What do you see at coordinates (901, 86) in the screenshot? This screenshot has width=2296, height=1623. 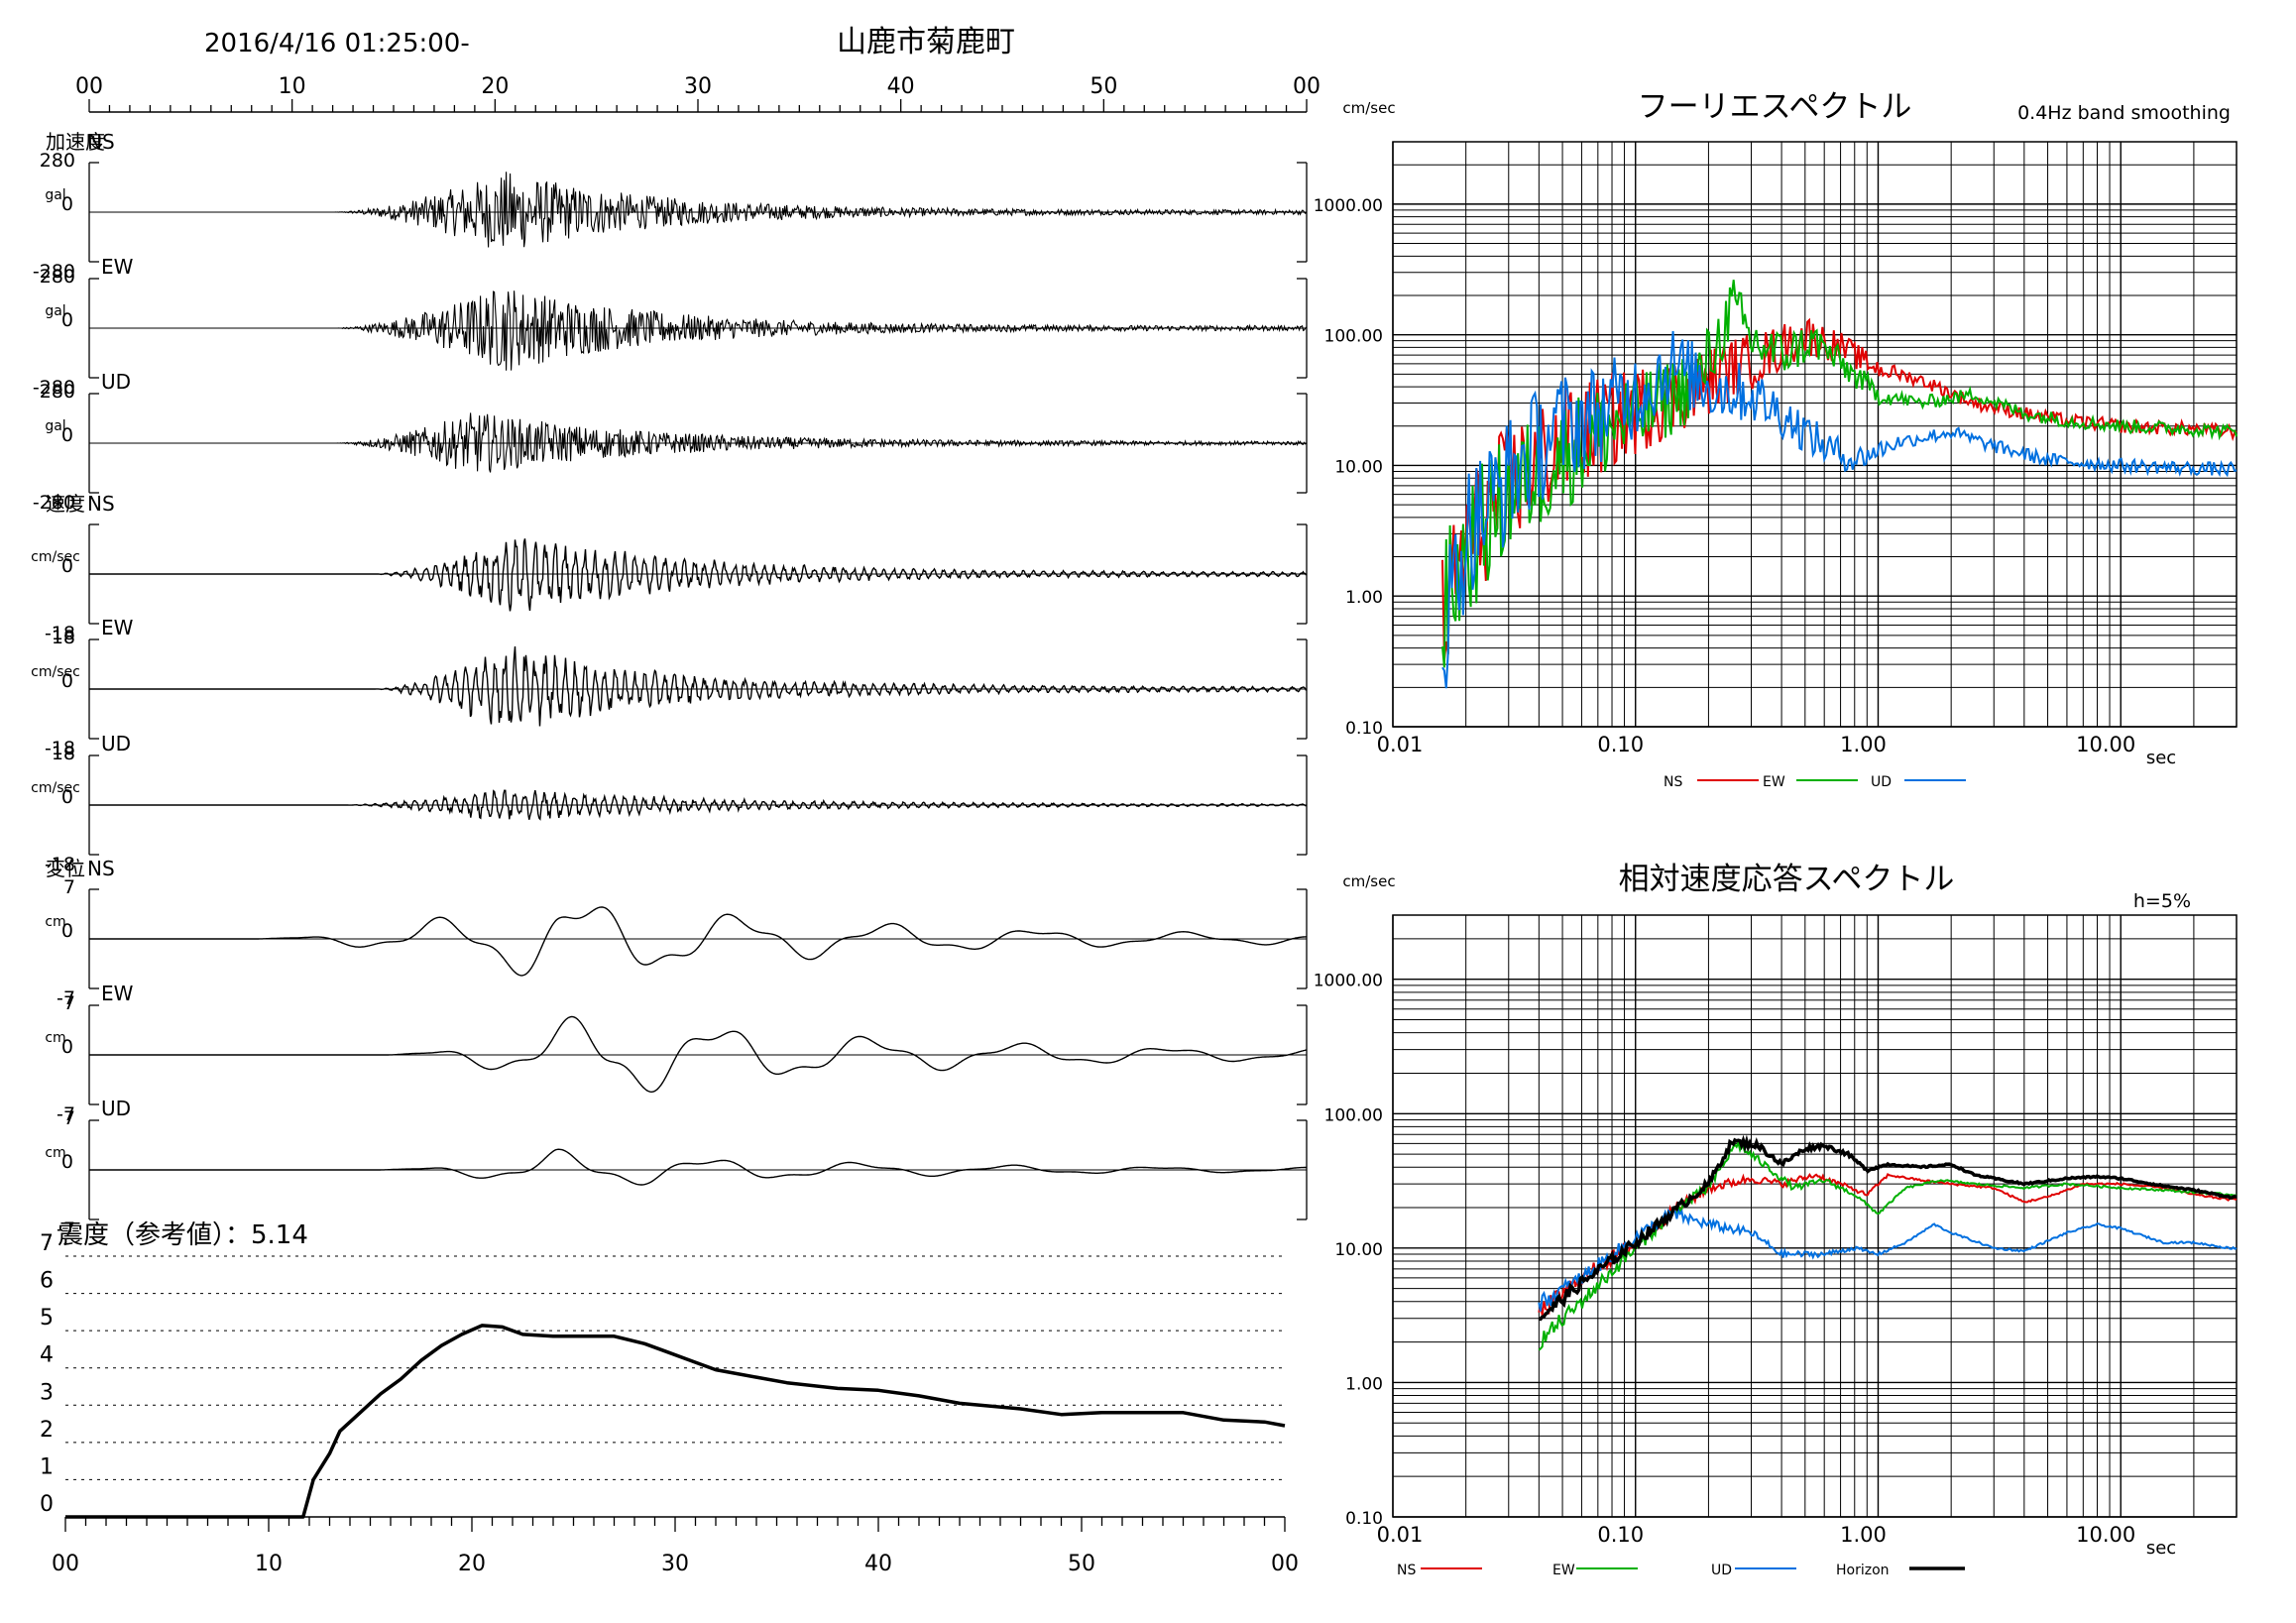 I see `top-time-tick-label: 40` at bounding box center [901, 86].